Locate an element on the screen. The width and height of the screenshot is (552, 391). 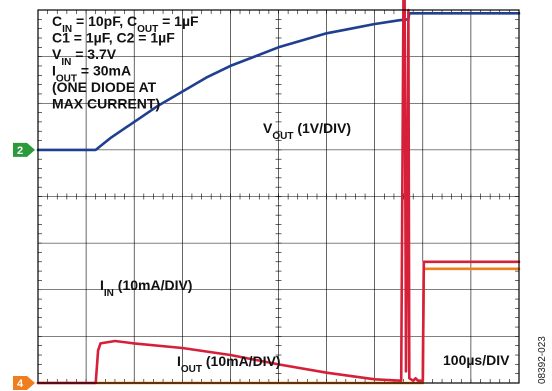
channel-marker-label: 2 is located at coordinates (20, 151).